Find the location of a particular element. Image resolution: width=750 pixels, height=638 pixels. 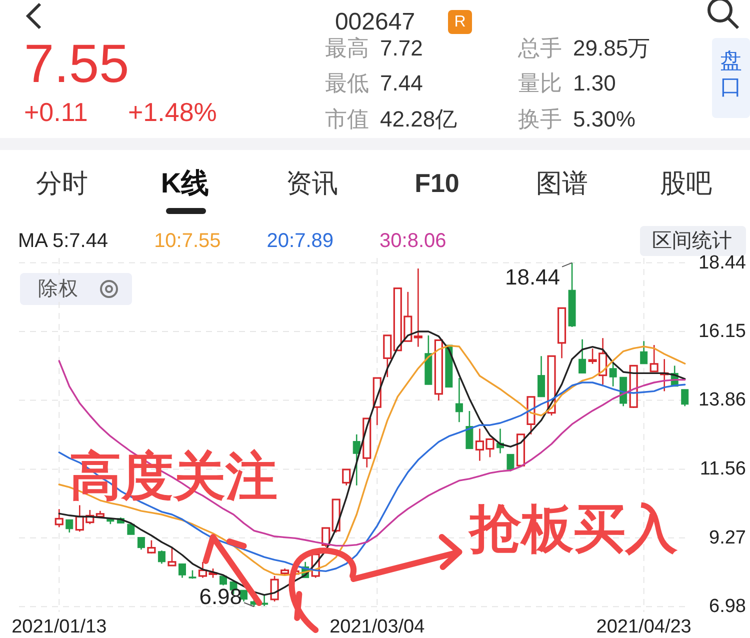

annotation: 除权 is located at coordinates (58, 289).